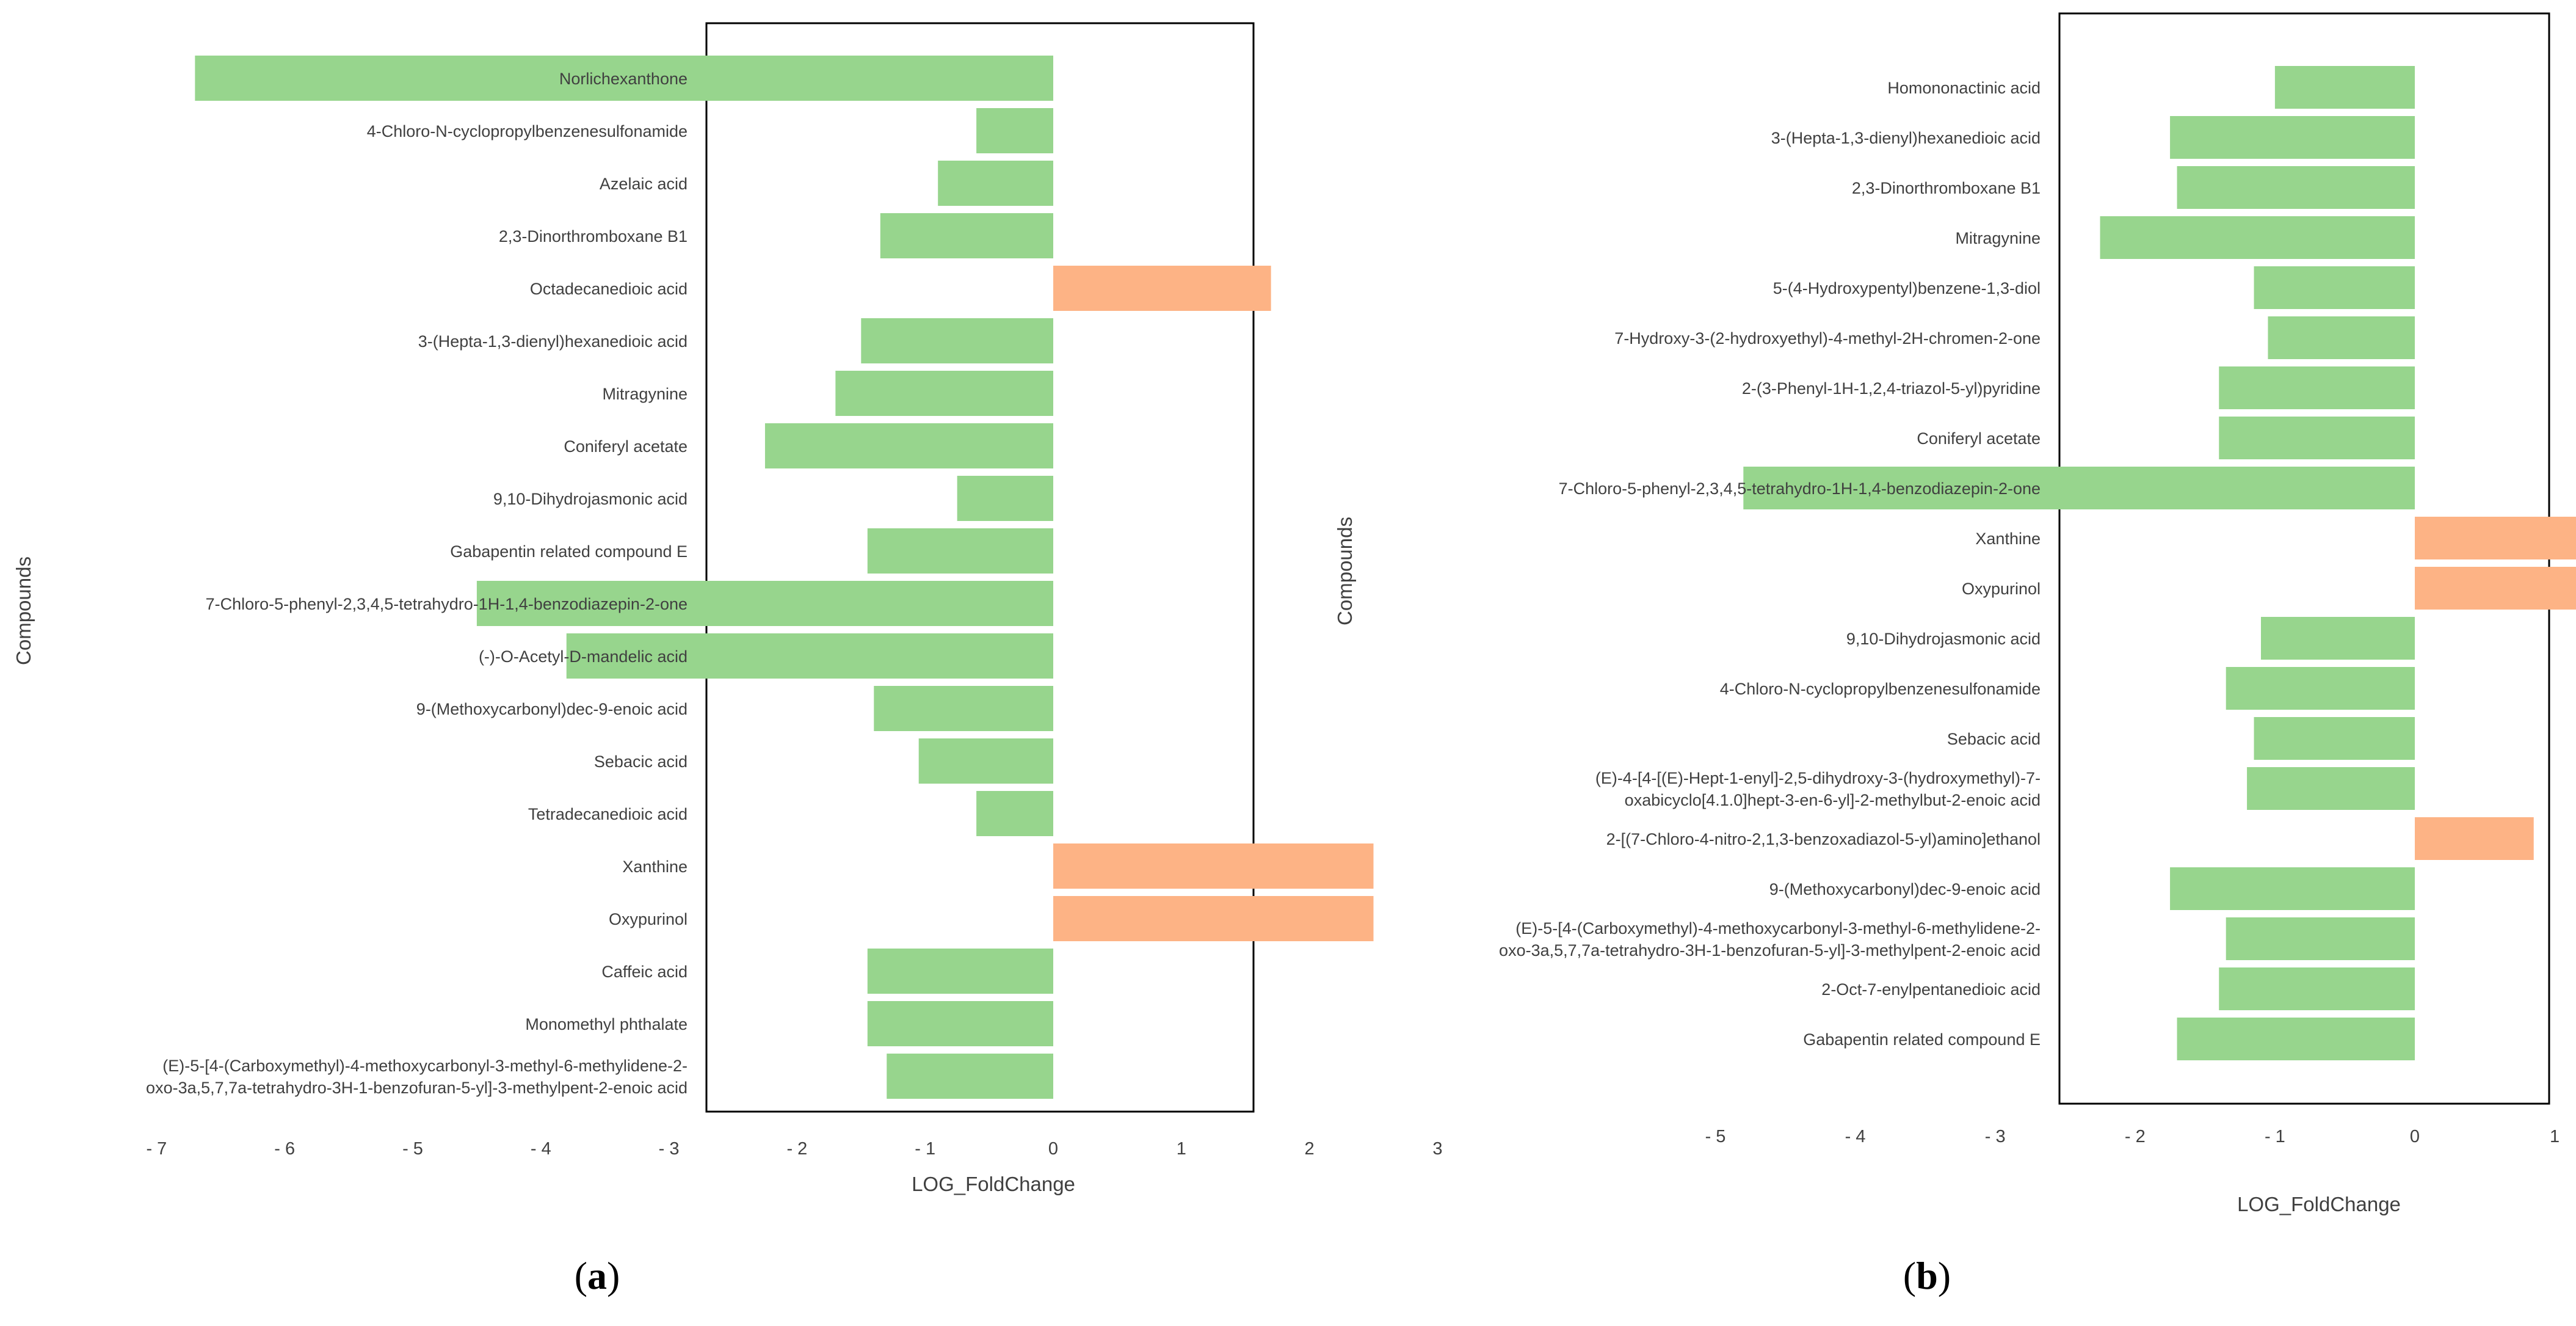 The image size is (2576, 1326). Describe the element at coordinates (1437, 1149) in the screenshot. I see `x-tick-label-a-10: 3` at that location.